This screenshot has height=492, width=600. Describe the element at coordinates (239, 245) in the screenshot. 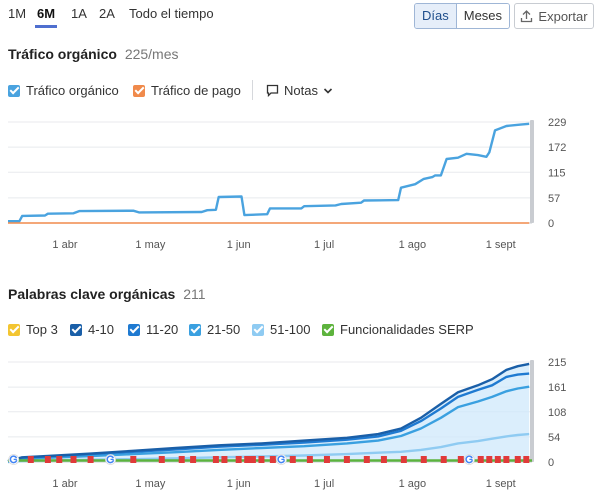

I see `traffic-chart-x-tick-label: 1 jun` at that location.